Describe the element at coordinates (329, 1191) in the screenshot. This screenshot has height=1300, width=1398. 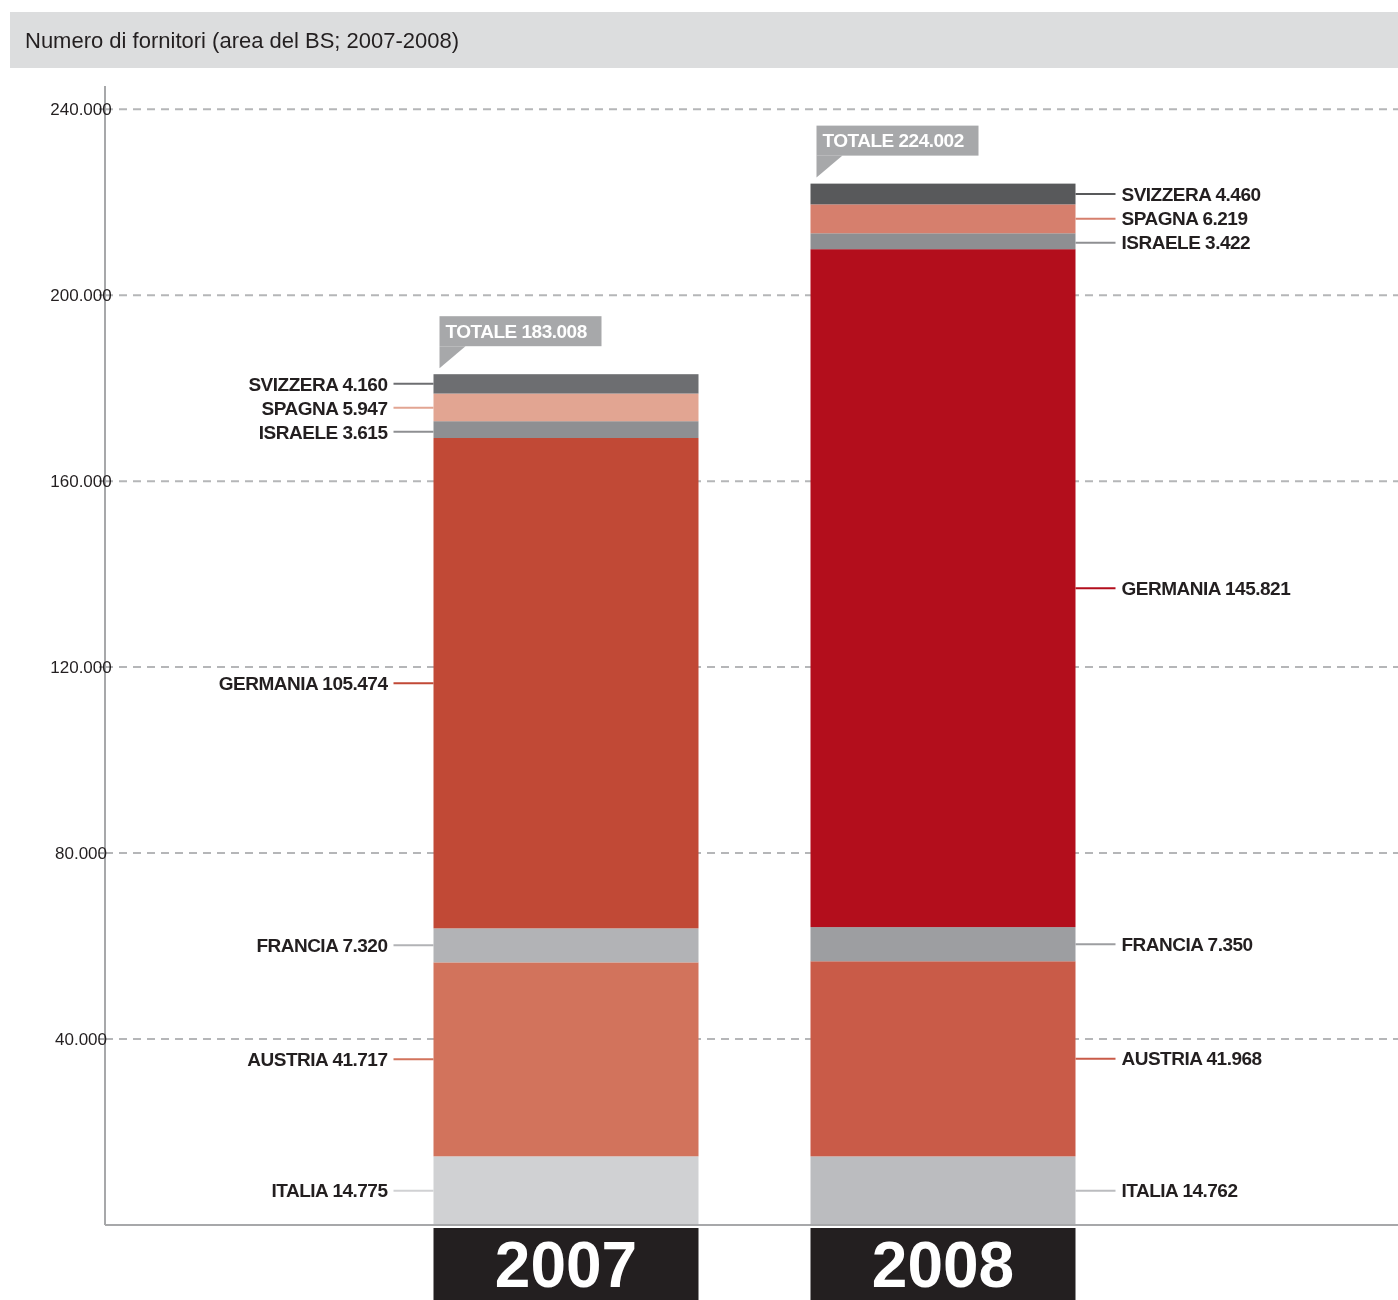
I see `text: ITALIA 14.775` at that location.